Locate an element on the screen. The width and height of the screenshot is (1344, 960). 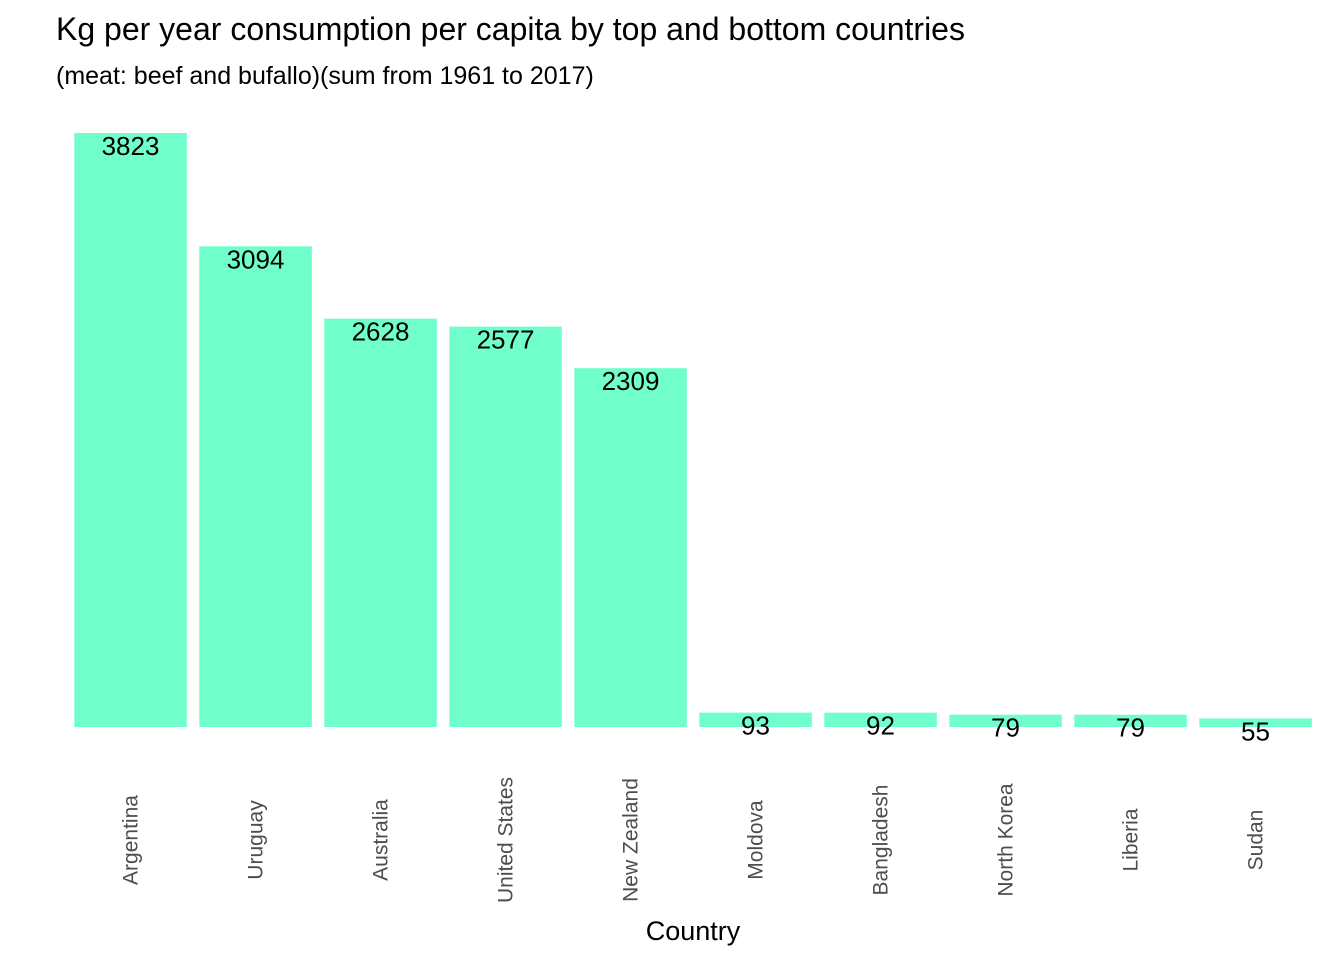
bar-sudan is located at coordinates (1255, 722).